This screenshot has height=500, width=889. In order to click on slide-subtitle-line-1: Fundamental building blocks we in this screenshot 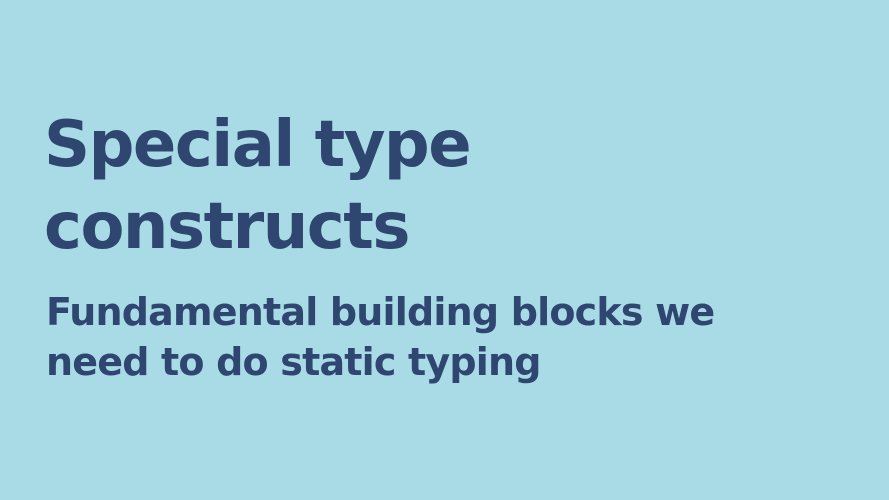, I will do `click(380, 312)`.